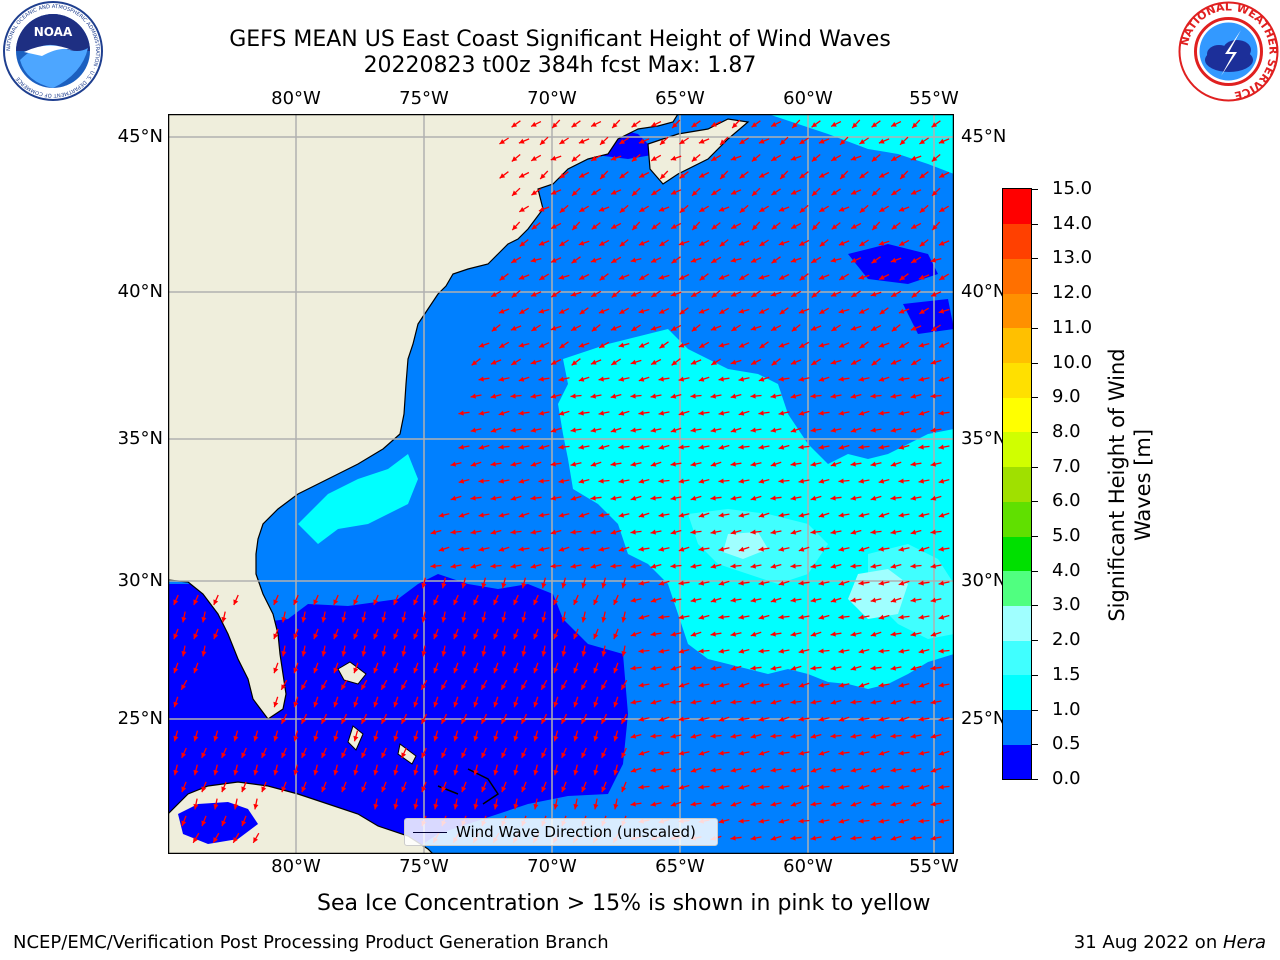 The image size is (1280, 960). I want to click on lon-tick-top: 70°W, so click(552, 98).